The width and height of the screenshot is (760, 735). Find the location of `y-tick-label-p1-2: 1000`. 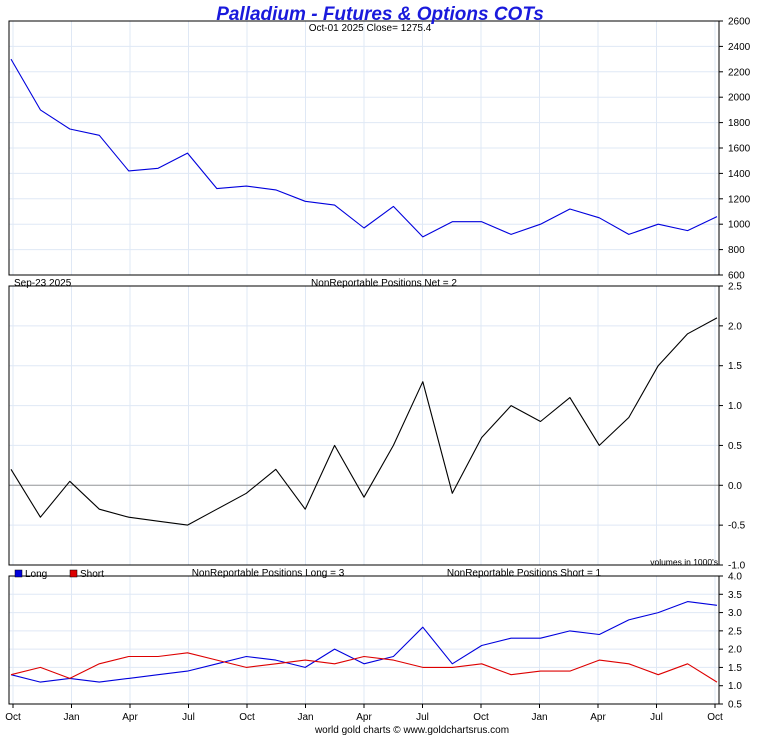

y-tick-label-p1-2: 1000 is located at coordinates (739, 225).